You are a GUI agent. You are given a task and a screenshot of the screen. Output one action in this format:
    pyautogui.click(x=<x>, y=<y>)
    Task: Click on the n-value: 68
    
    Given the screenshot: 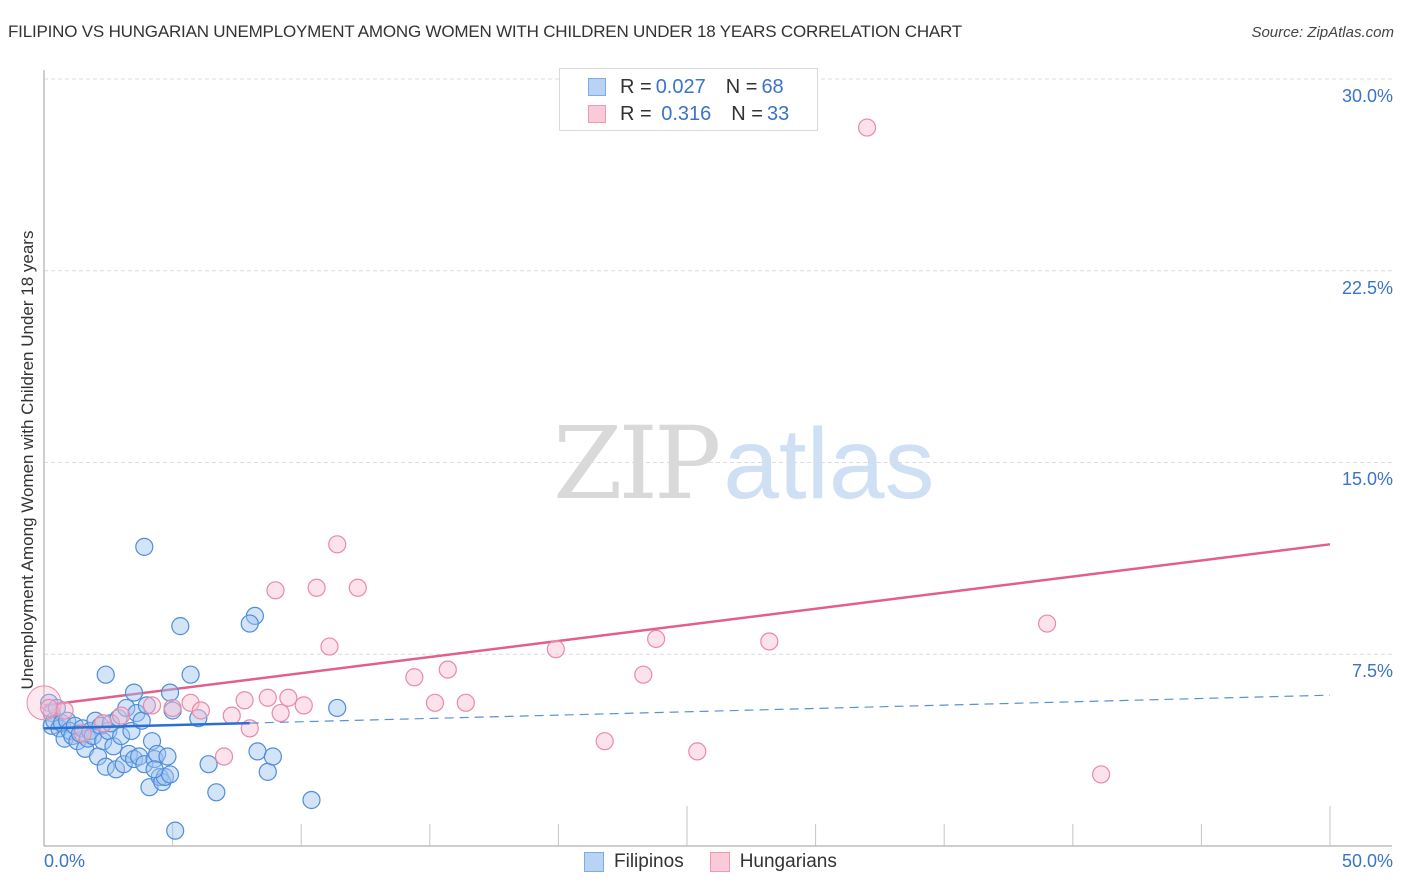 What is the action you would take?
    pyautogui.click(x=772, y=86)
    